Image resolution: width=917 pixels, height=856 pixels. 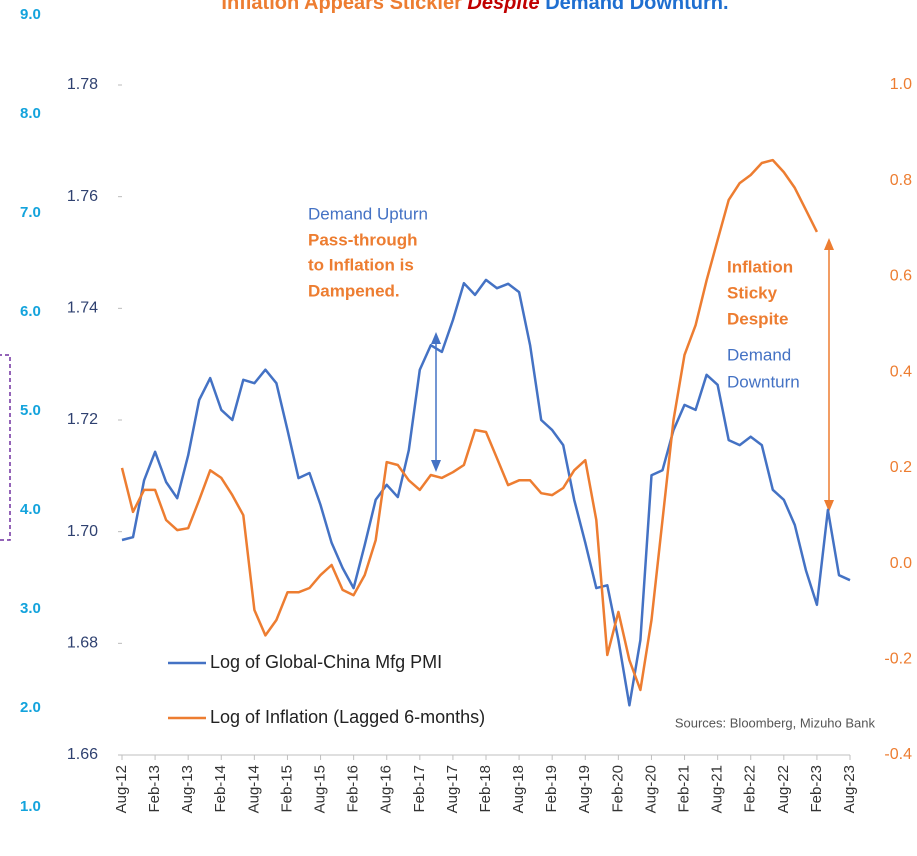 I want to click on annotation: Dampened., so click(x=354, y=290).